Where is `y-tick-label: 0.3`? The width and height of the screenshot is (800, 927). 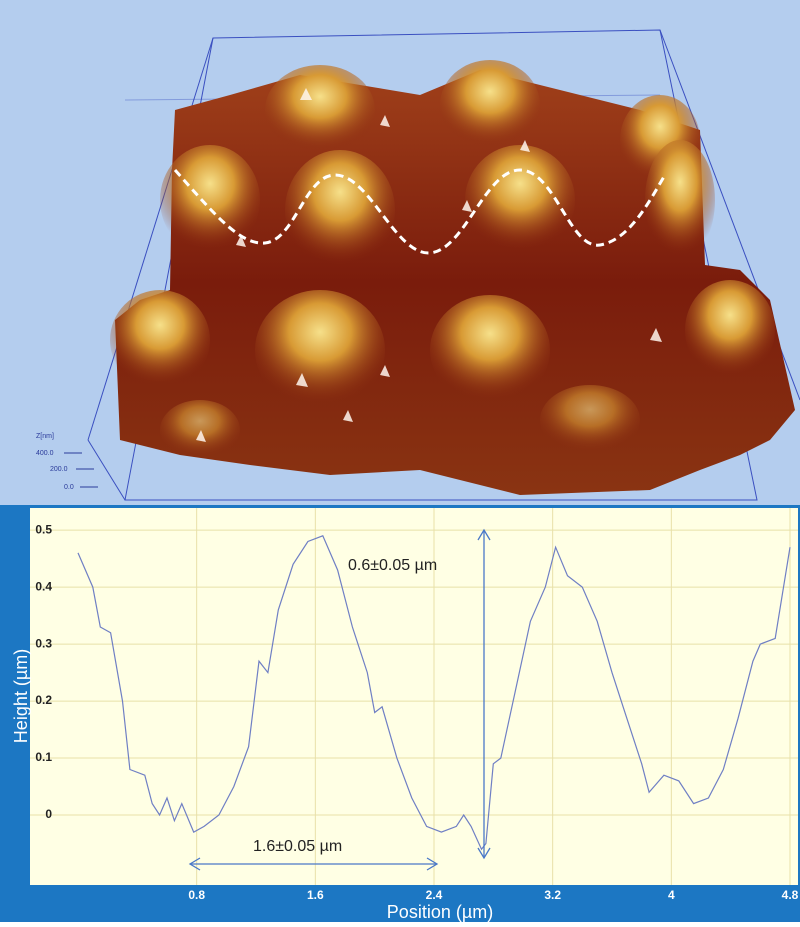 y-tick-label: 0.3 is located at coordinates (43, 643).